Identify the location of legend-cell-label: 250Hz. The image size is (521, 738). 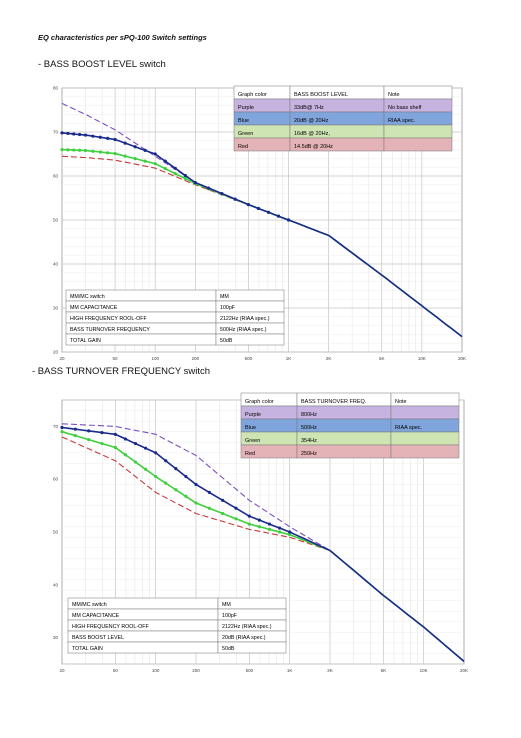
(309, 454).